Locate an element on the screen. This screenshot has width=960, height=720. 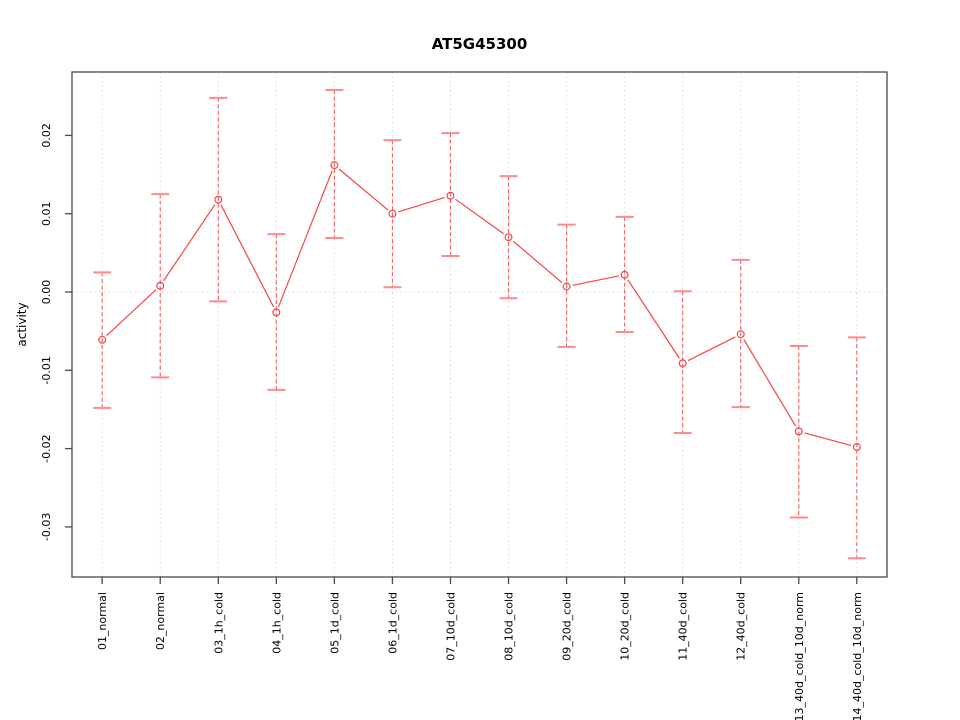
x-tick-label: 03_1h_cold is located at coordinates (218, 623).